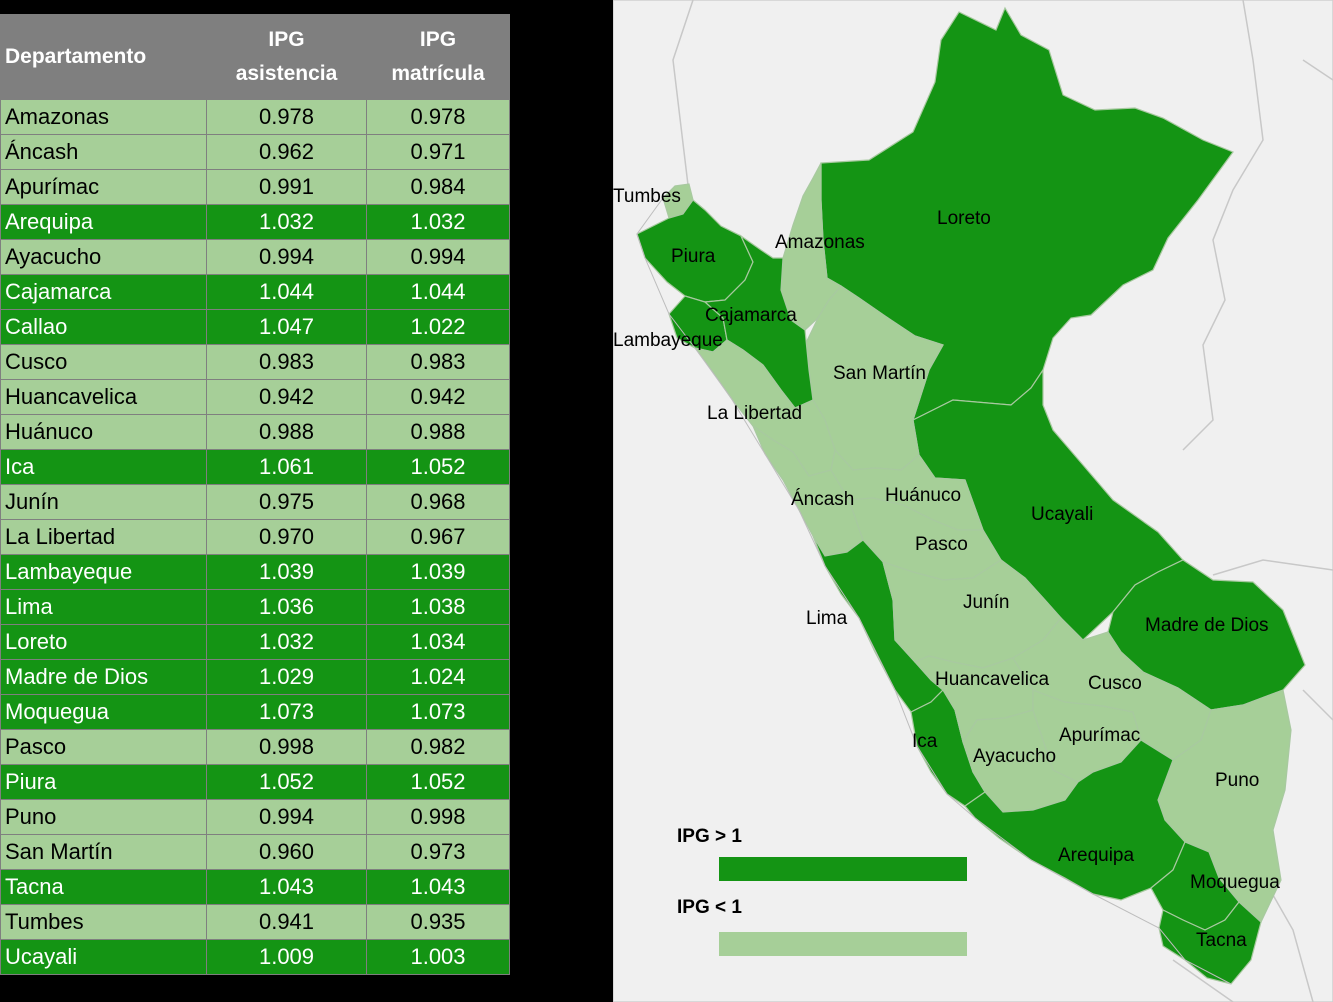 This screenshot has width=1333, height=1002. What do you see at coordinates (286, 677) in the screenshot?
I see `ipg-asistencia-cell: 1.029` at bounding box center [286, 677].